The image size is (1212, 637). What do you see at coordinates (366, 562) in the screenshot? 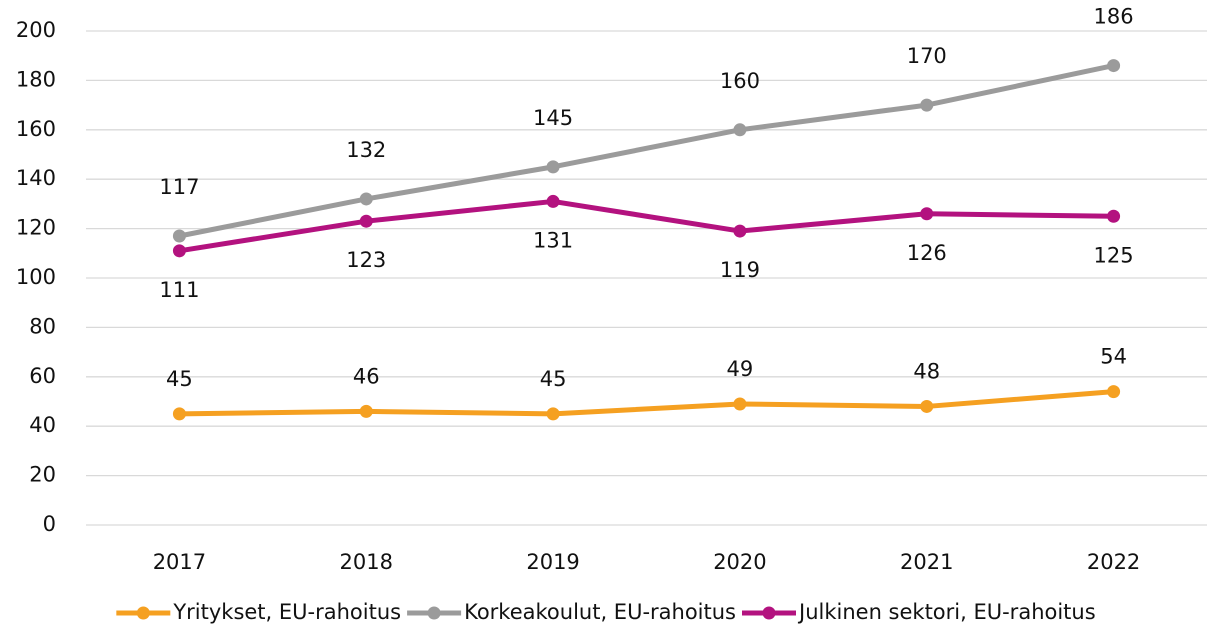
I see `x-tick-label: 2018` at bounding box center [366, 562].